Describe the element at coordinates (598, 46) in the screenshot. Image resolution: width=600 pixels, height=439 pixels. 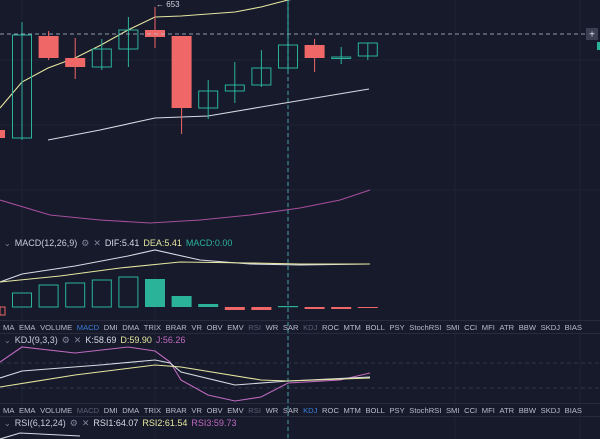
I see `price-tag` at that location.